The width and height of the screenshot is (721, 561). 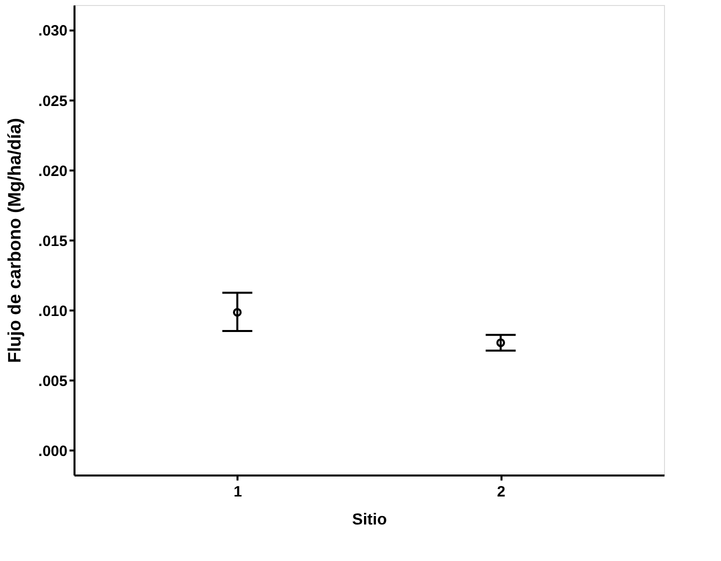 What do you see at coordinates (53, 311) in the screenshot?
I see `y-tick-label: .010` at bounding box center [53, 311].